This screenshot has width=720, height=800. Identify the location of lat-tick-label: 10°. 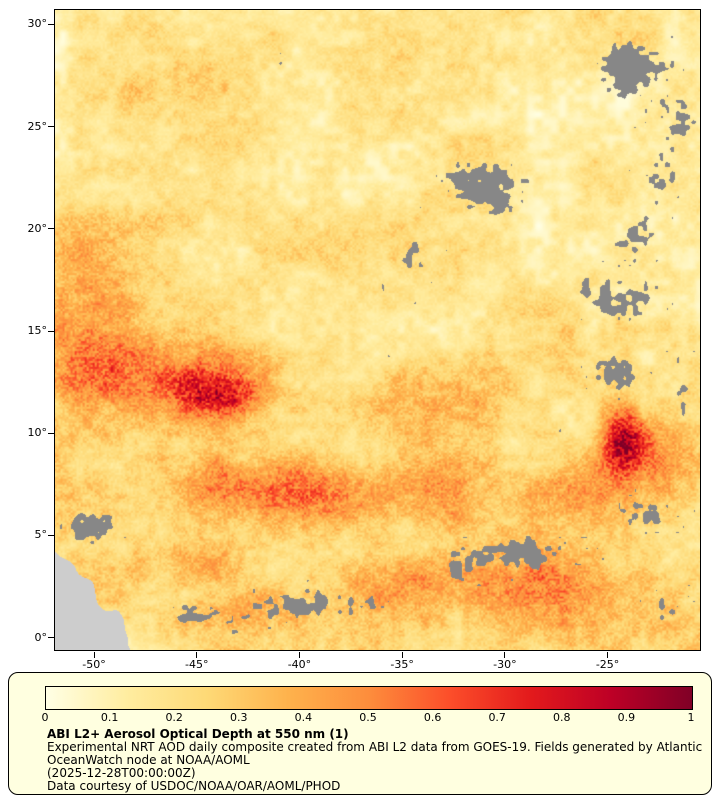
(37, 433).